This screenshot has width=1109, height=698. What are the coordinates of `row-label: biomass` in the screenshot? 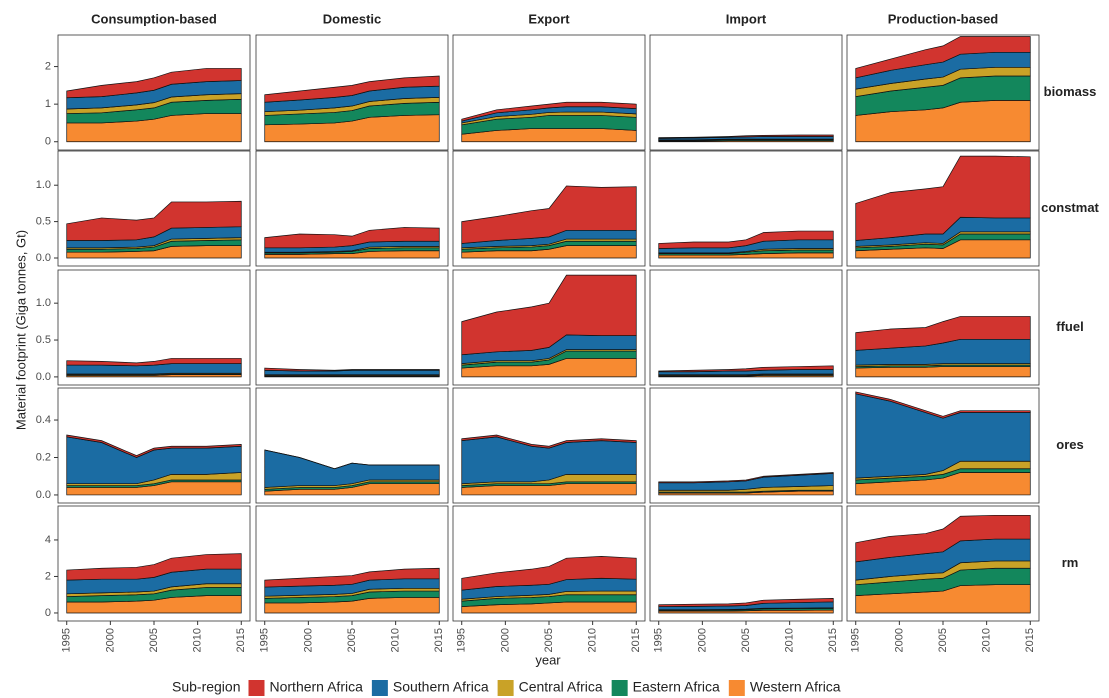 It's located at (1070, 91).